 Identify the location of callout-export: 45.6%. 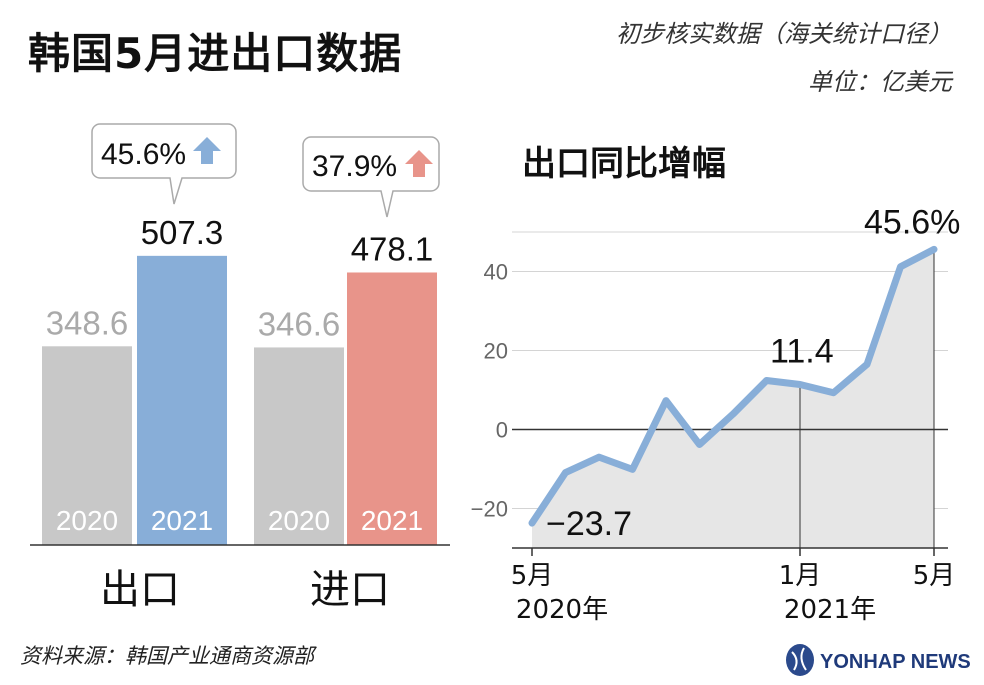
(164, 164).